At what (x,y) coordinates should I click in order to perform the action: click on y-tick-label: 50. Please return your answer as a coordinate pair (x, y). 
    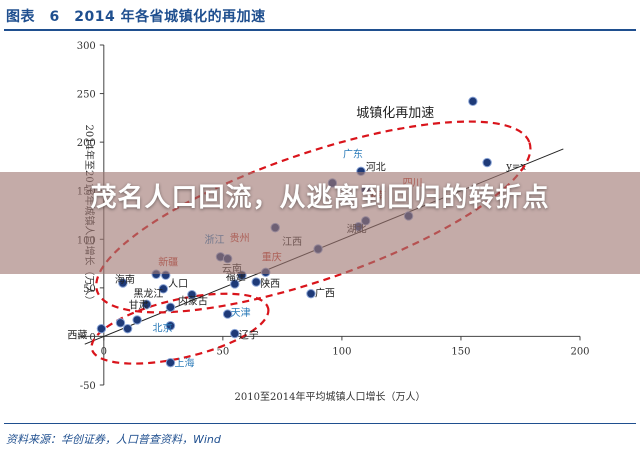
    Looking at the image, I should click on (89, 289).